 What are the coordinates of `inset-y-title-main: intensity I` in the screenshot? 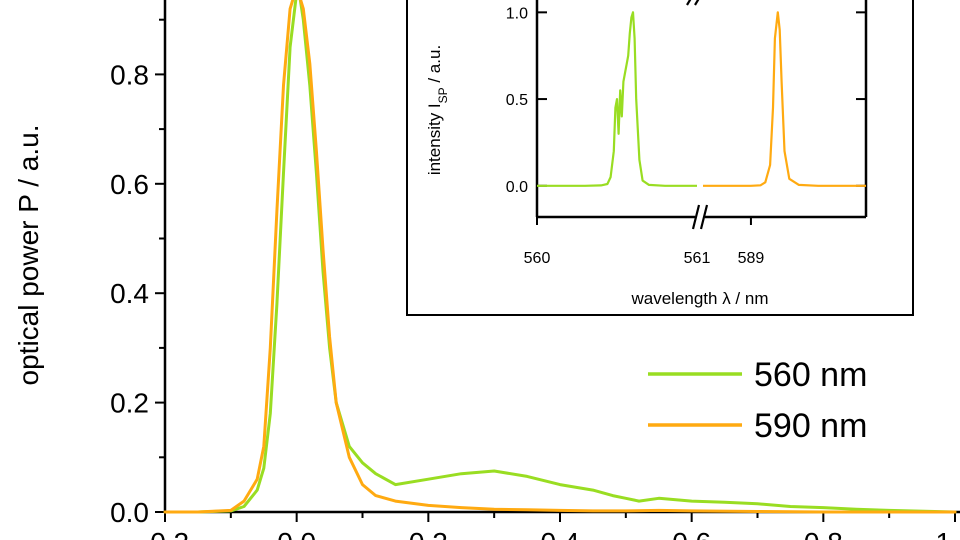 It's located at (434, 139).